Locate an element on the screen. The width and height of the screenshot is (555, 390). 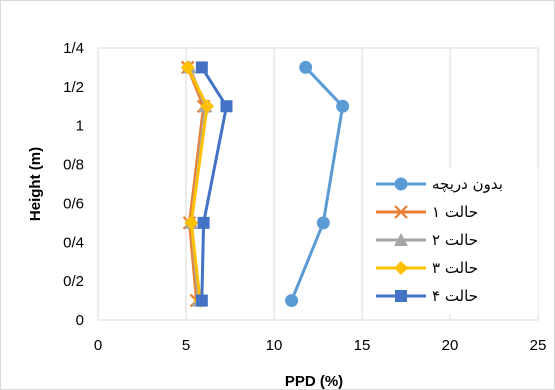
x-tick-label: 15 is located at coordinates (362, 345).